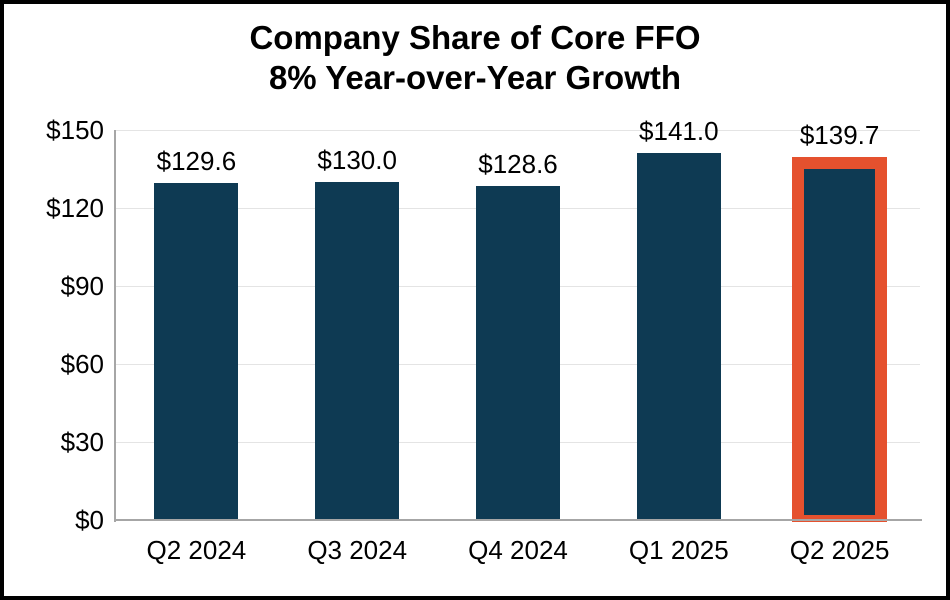  I want to click on highlight-outline, so click(840, 339).